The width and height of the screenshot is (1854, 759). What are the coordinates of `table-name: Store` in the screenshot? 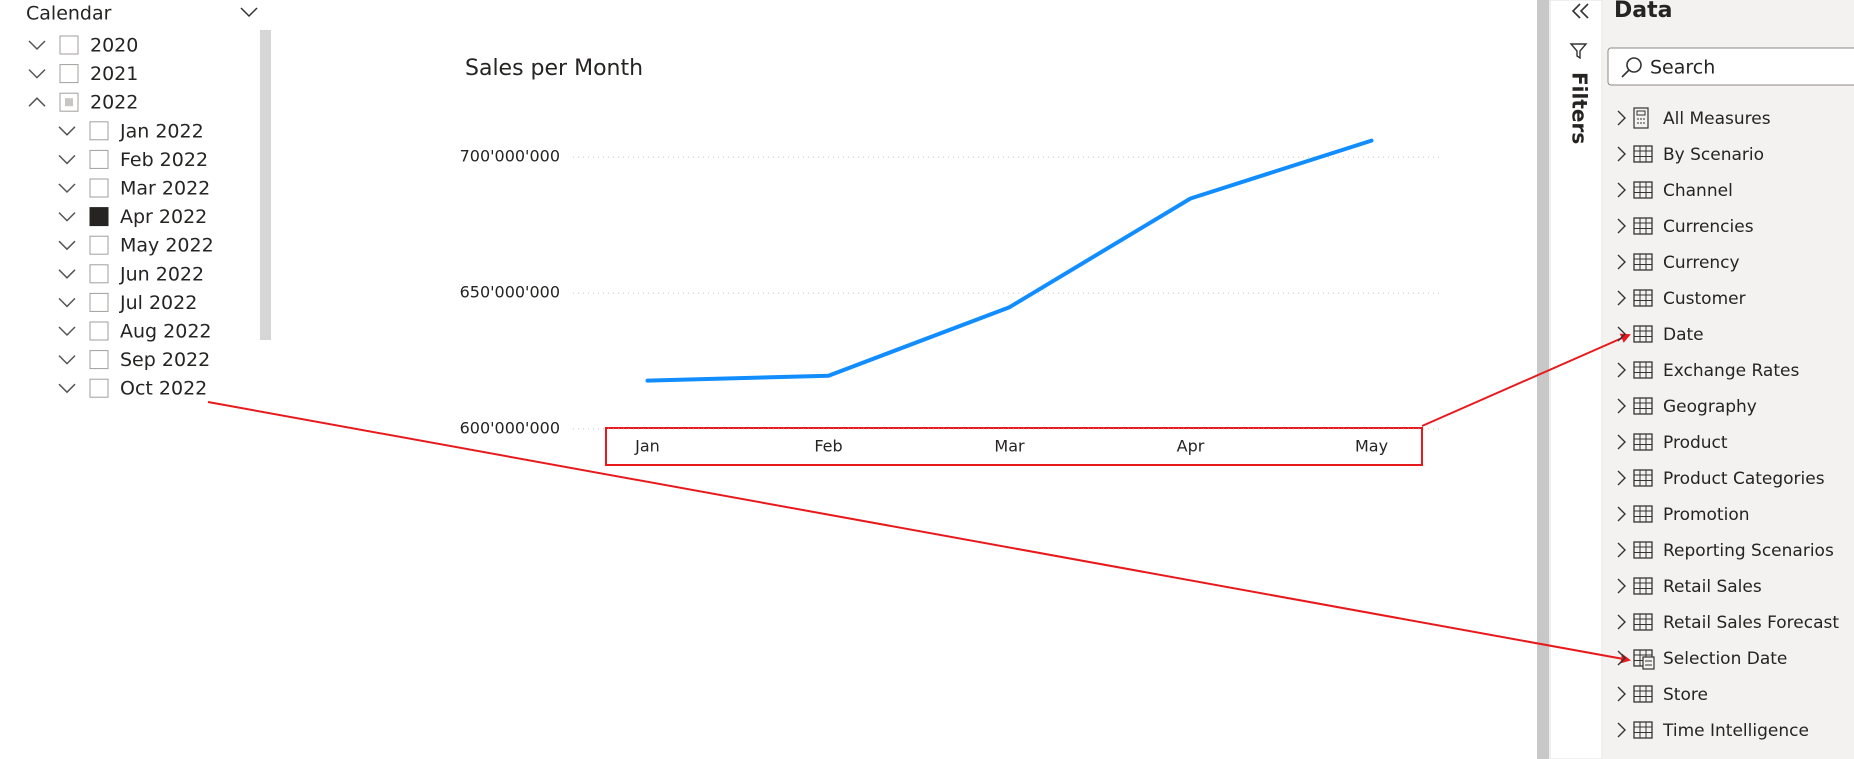 It's located at (1685, 695).